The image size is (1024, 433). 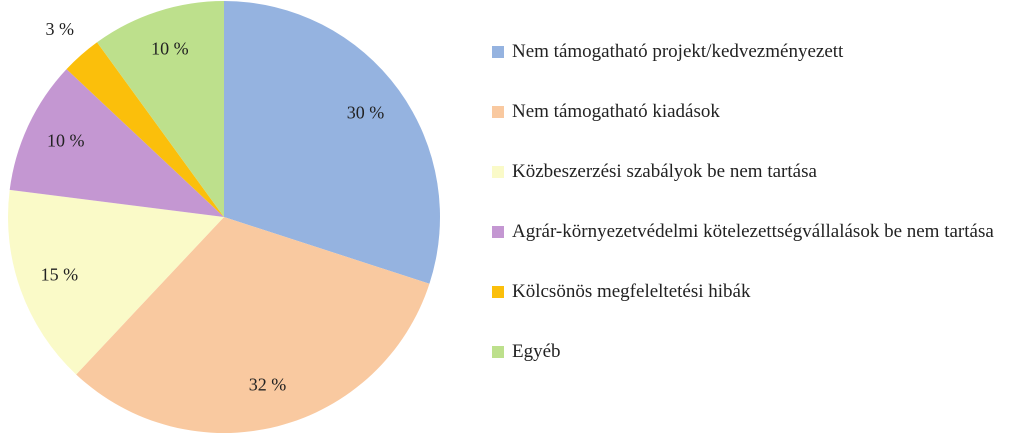 What do you see at coordinates (366, 112) in the screenshot?
I see `data-label: 30 %` at bounding box center [366, 112].